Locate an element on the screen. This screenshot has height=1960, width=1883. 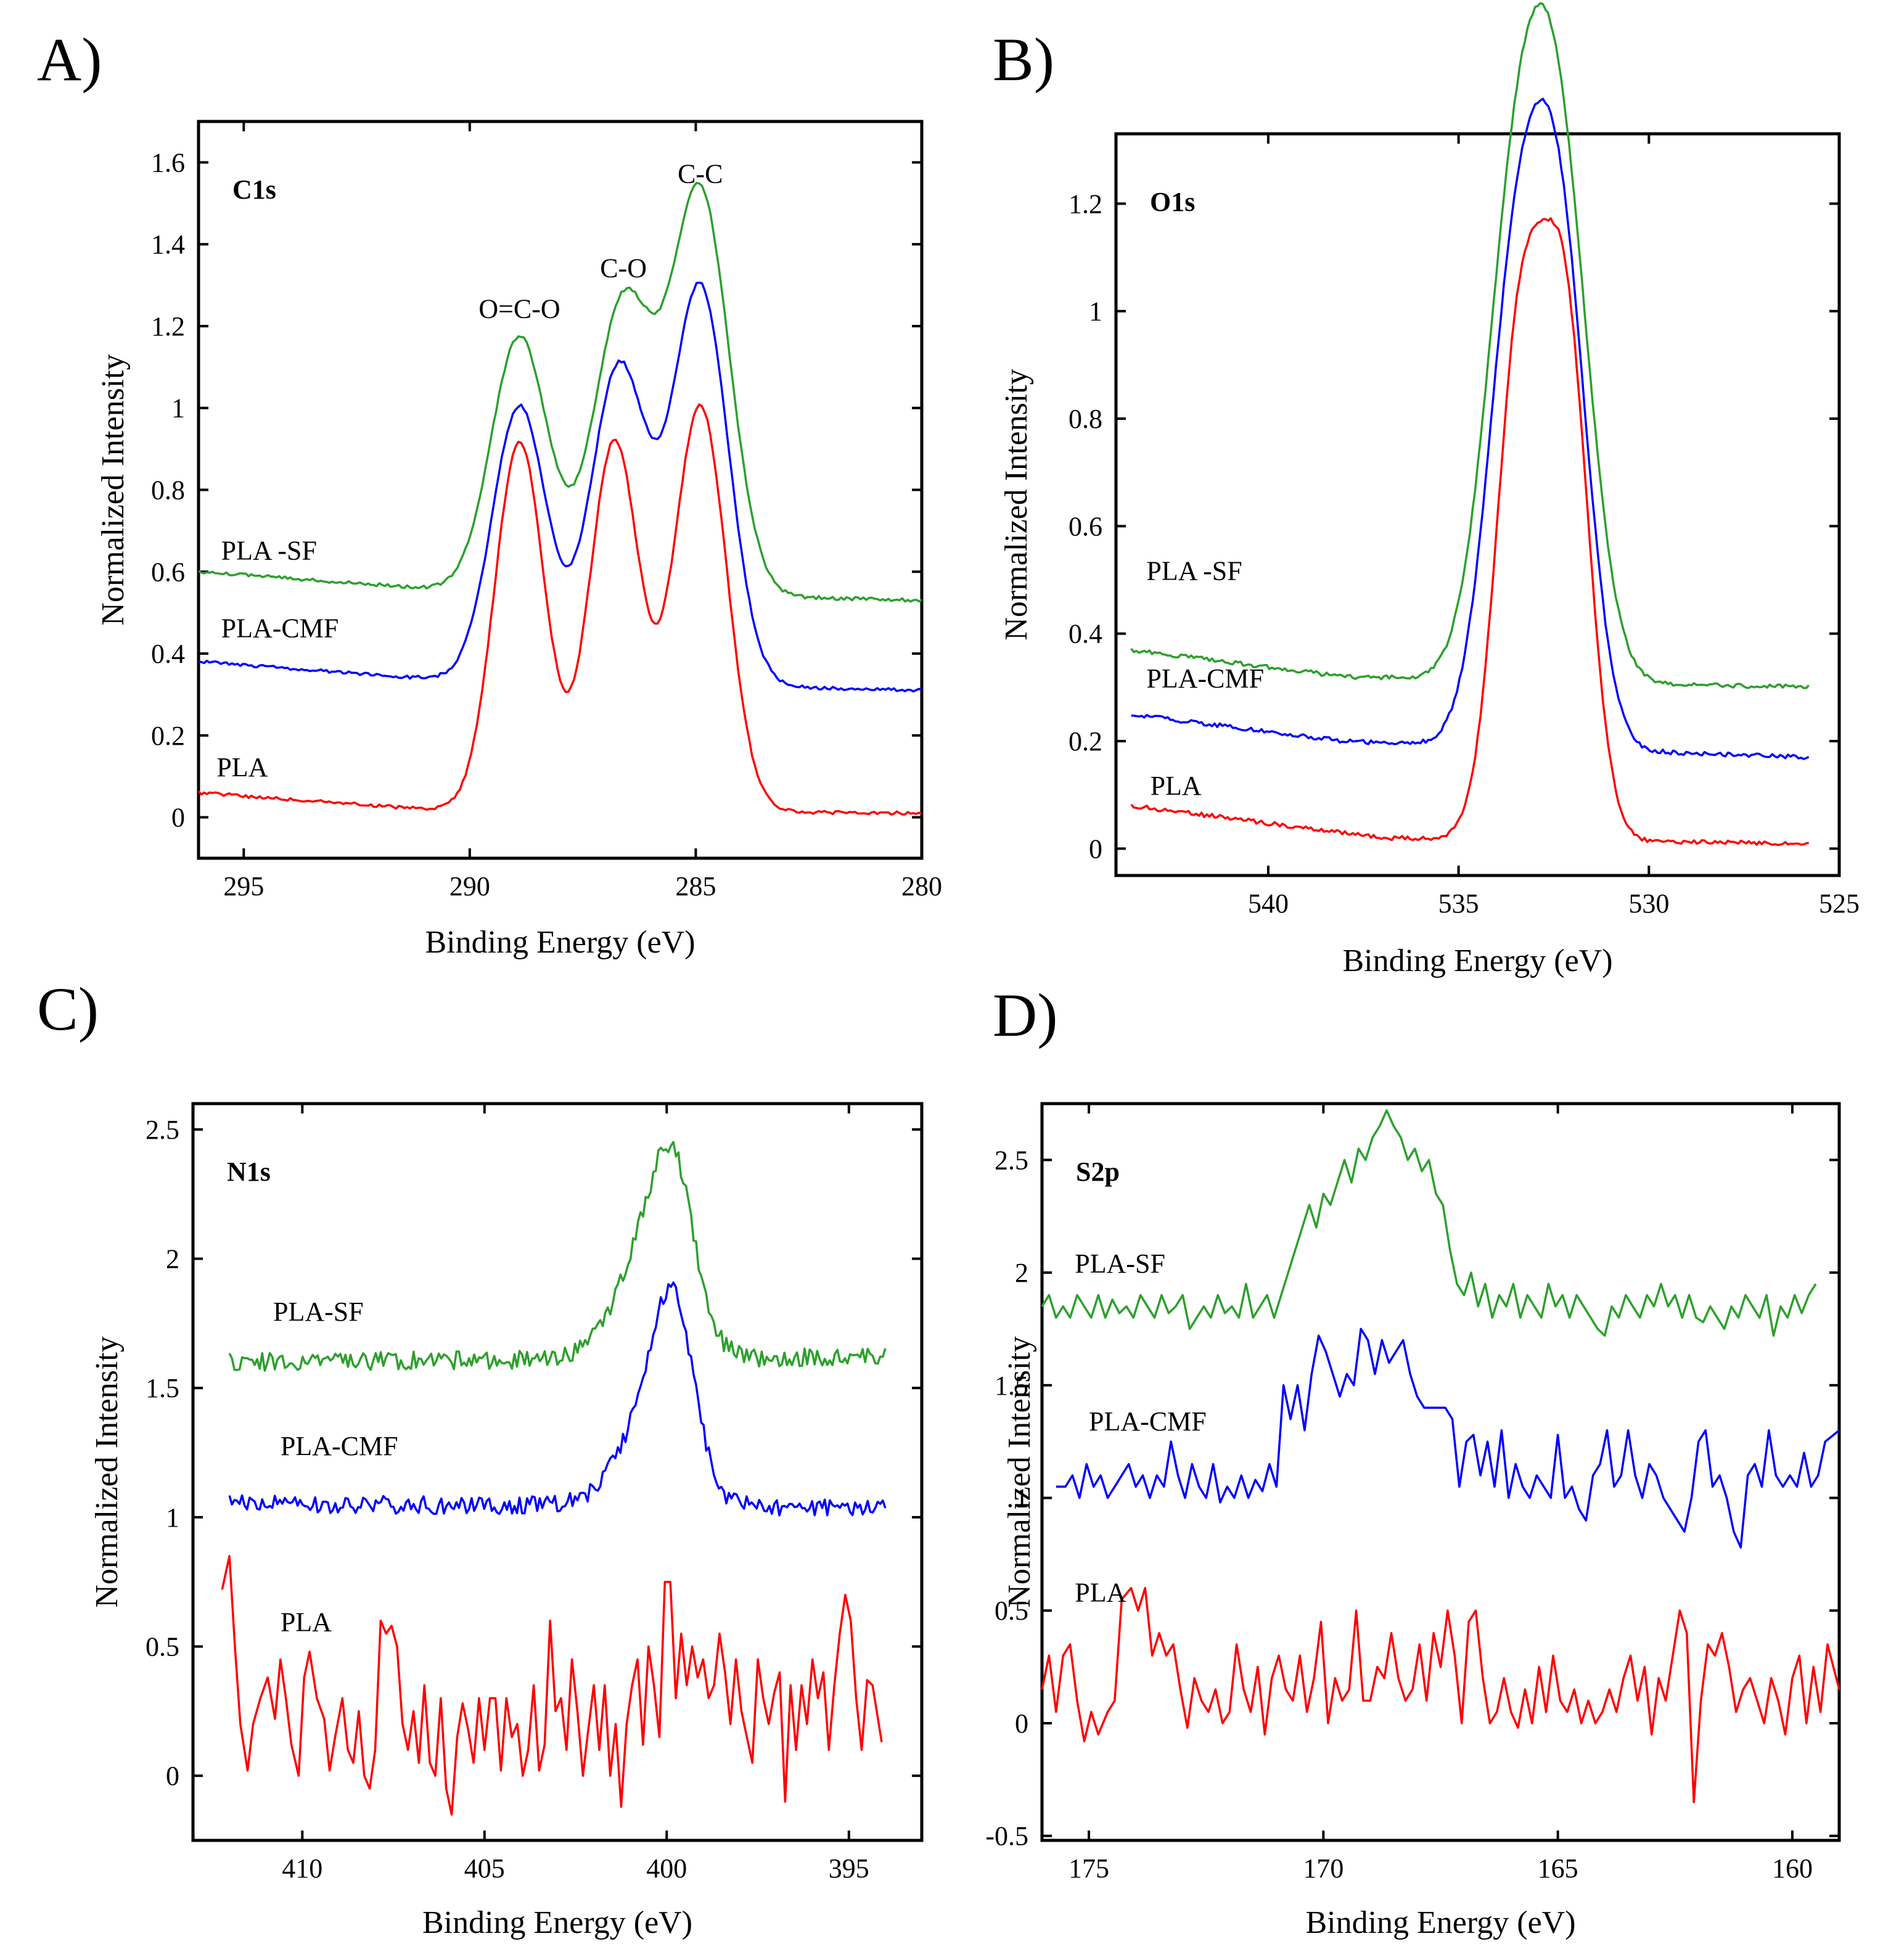
y-tick-label: -0.5 is located at coordinates (1006, 1836).